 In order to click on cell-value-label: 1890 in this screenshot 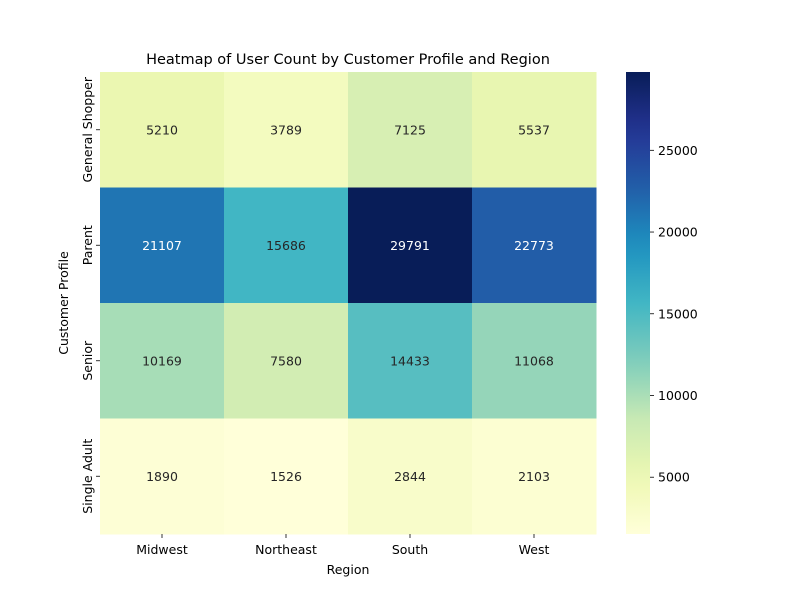, I will do `click(162, 476)`.